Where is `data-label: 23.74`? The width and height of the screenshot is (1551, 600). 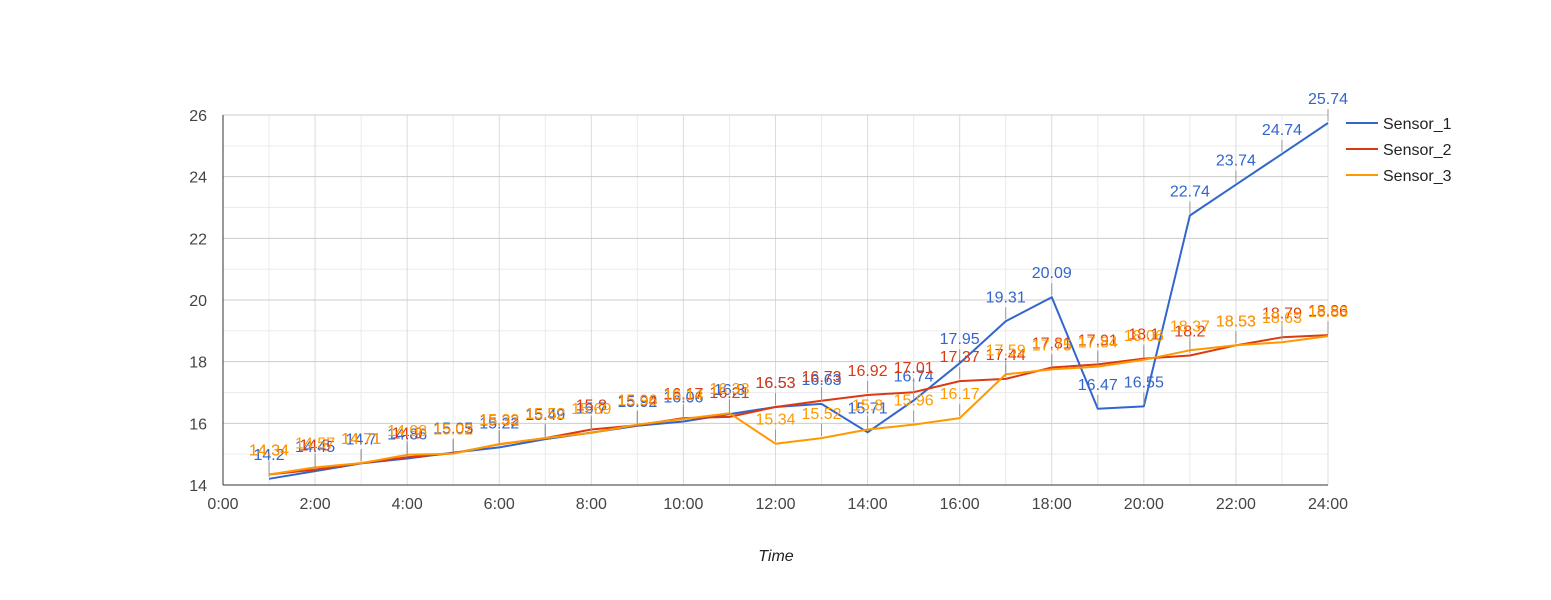
data-label: 23.74 is located at coordinates (1236, 161).